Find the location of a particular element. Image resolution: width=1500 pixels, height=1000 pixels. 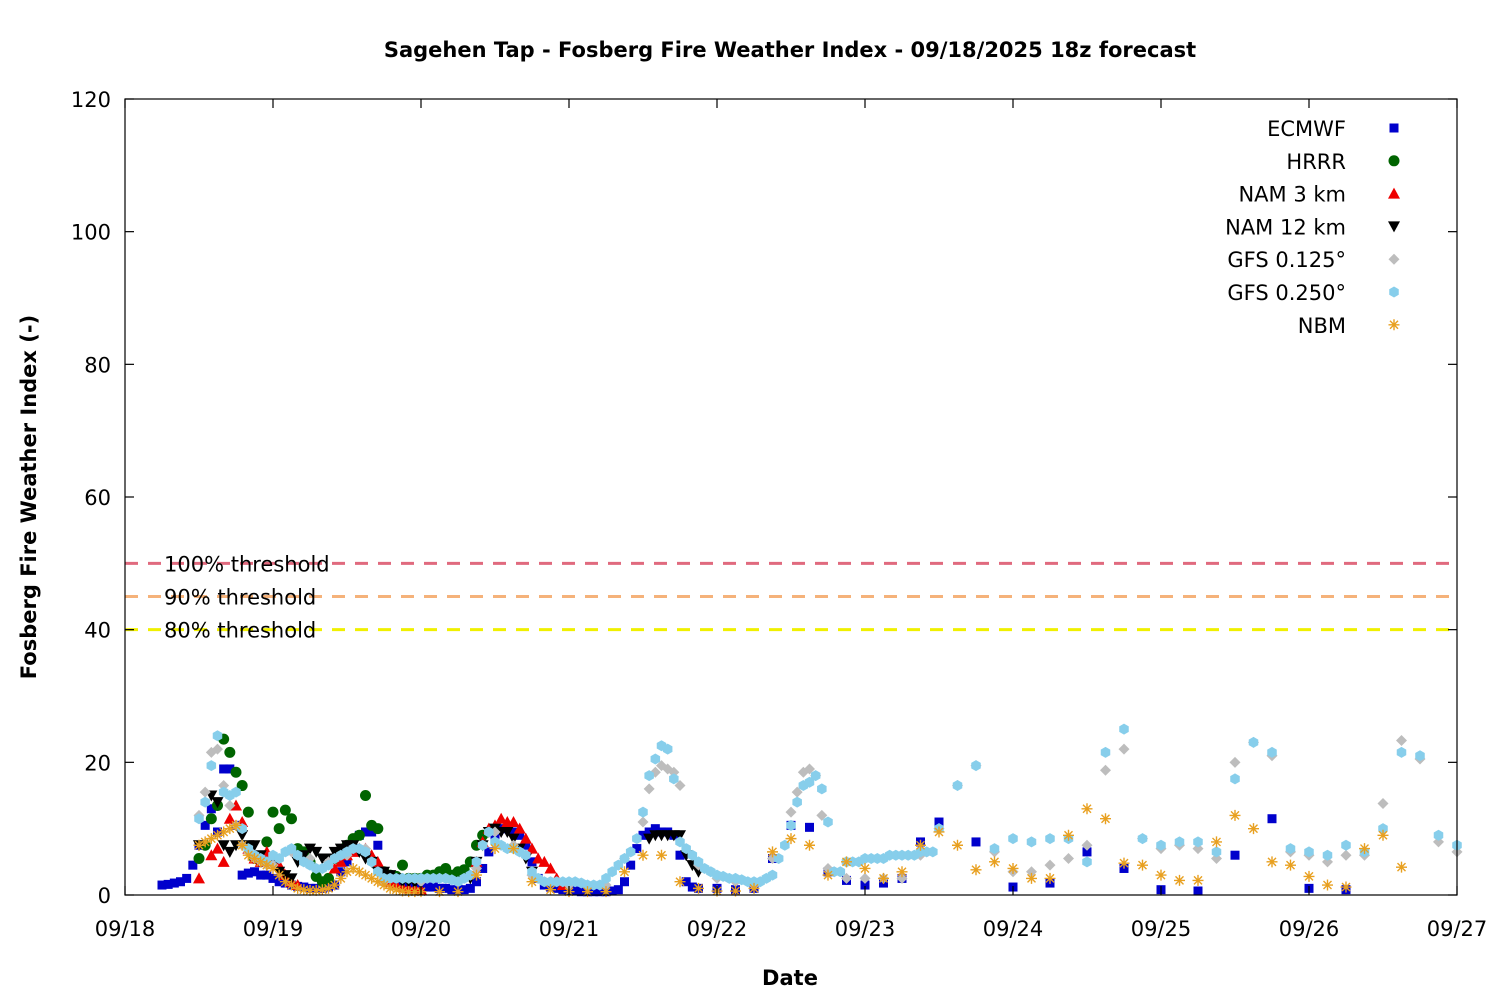

y-axis-title: Fosberg Fire Weather Index (-) is located at coordinates (29, 497).